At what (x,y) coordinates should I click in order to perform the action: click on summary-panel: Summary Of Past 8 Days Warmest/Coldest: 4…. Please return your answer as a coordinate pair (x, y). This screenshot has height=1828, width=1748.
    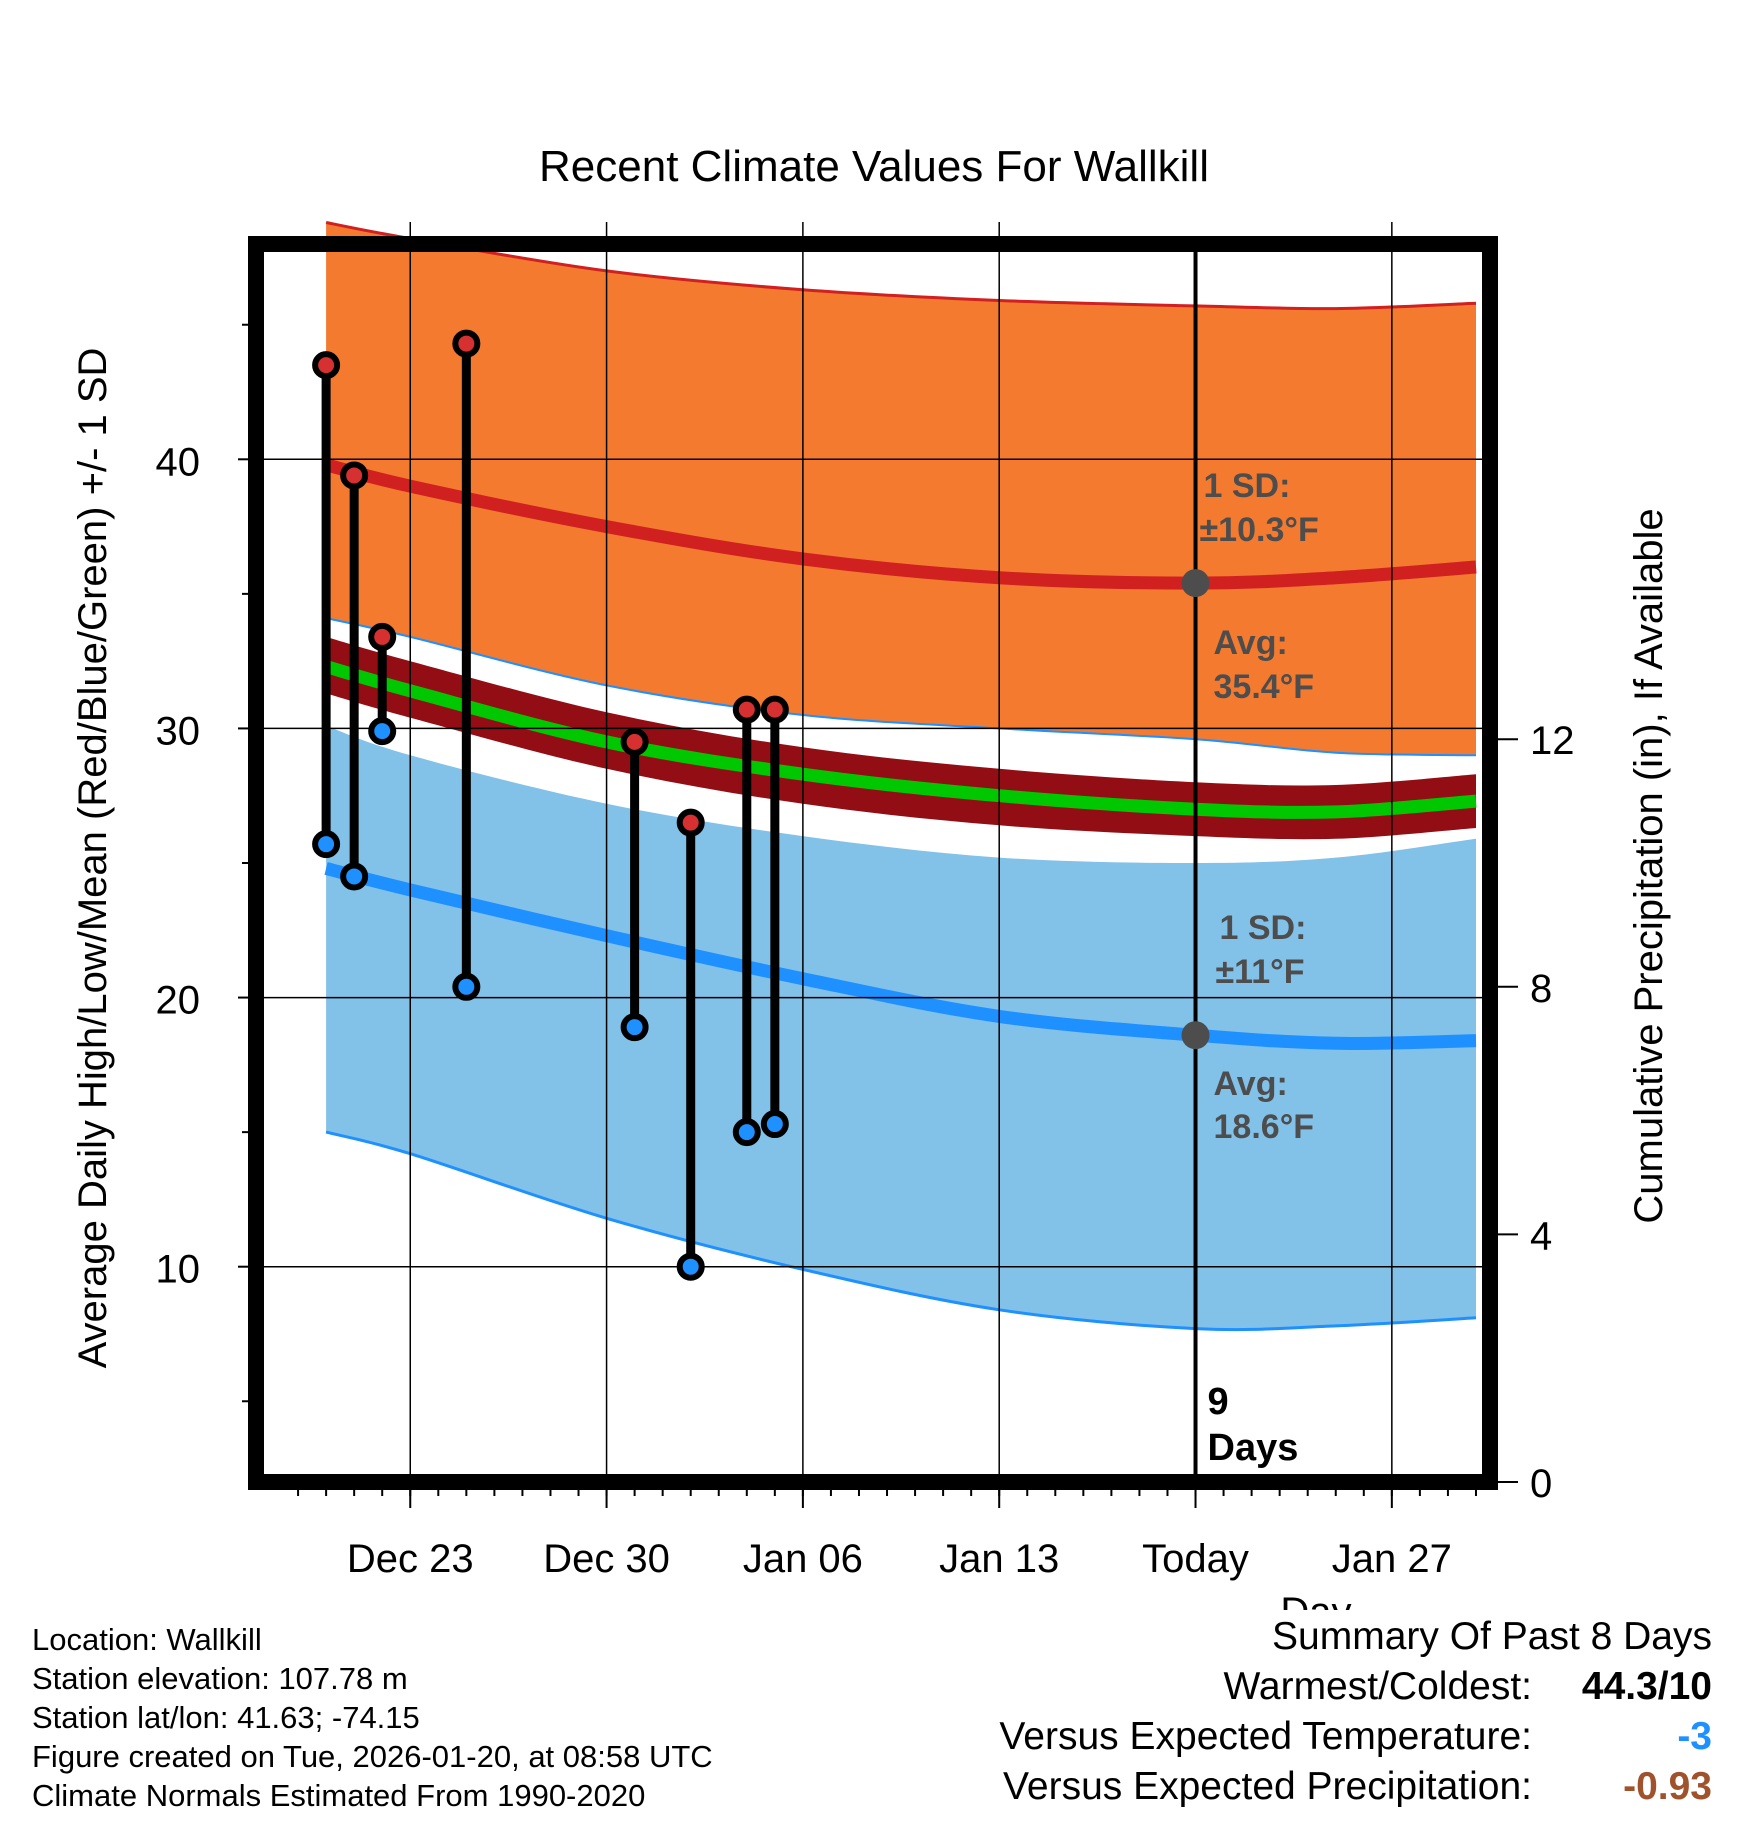
    Looking at the image, I should click on (1355, 1712).